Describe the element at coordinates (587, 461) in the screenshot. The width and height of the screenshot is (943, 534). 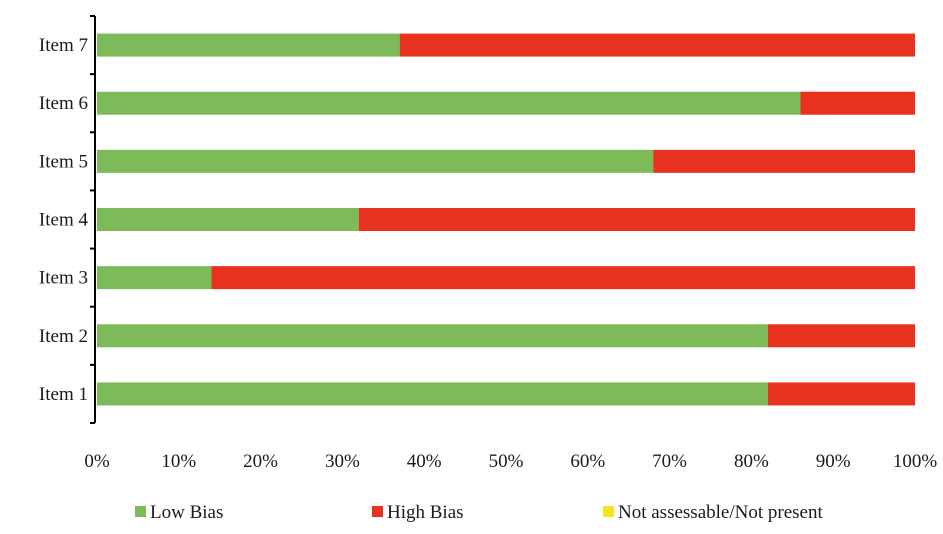
I see `x-tick-label: 60%` at that location.